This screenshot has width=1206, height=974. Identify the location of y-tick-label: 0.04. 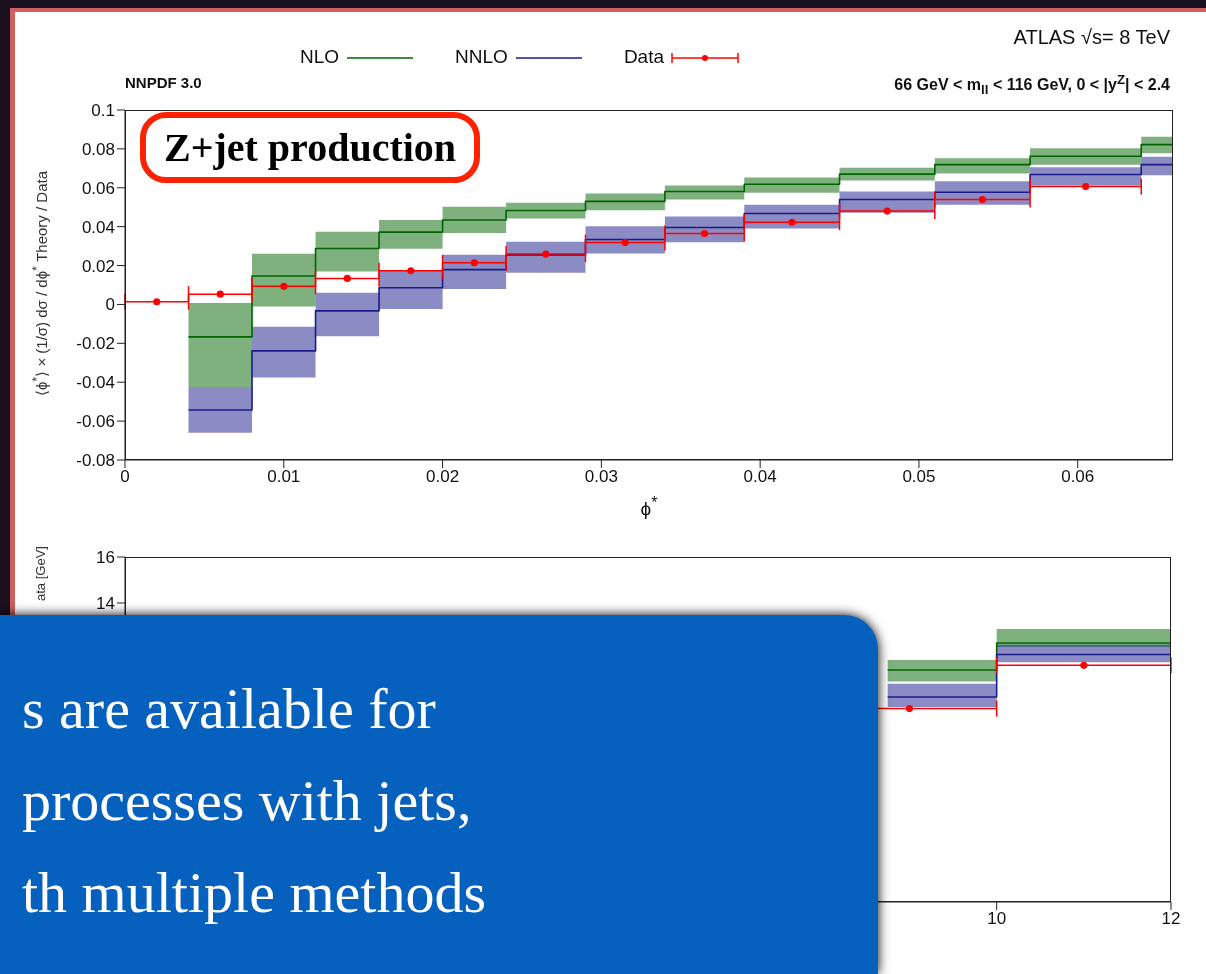
(98, 227).